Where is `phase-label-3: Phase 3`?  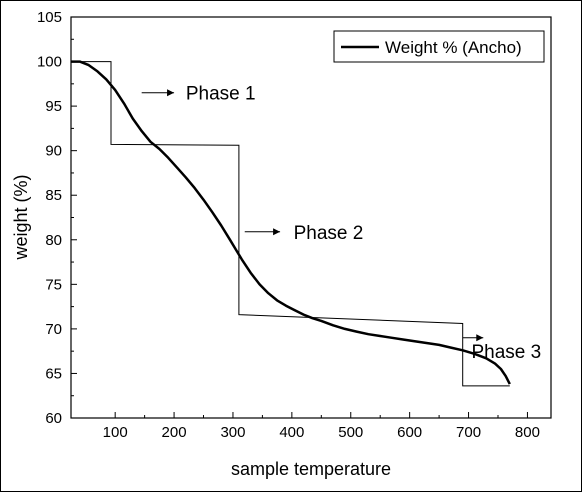 phase-label-3: Phase 3 is located at coordinates (506, 352).